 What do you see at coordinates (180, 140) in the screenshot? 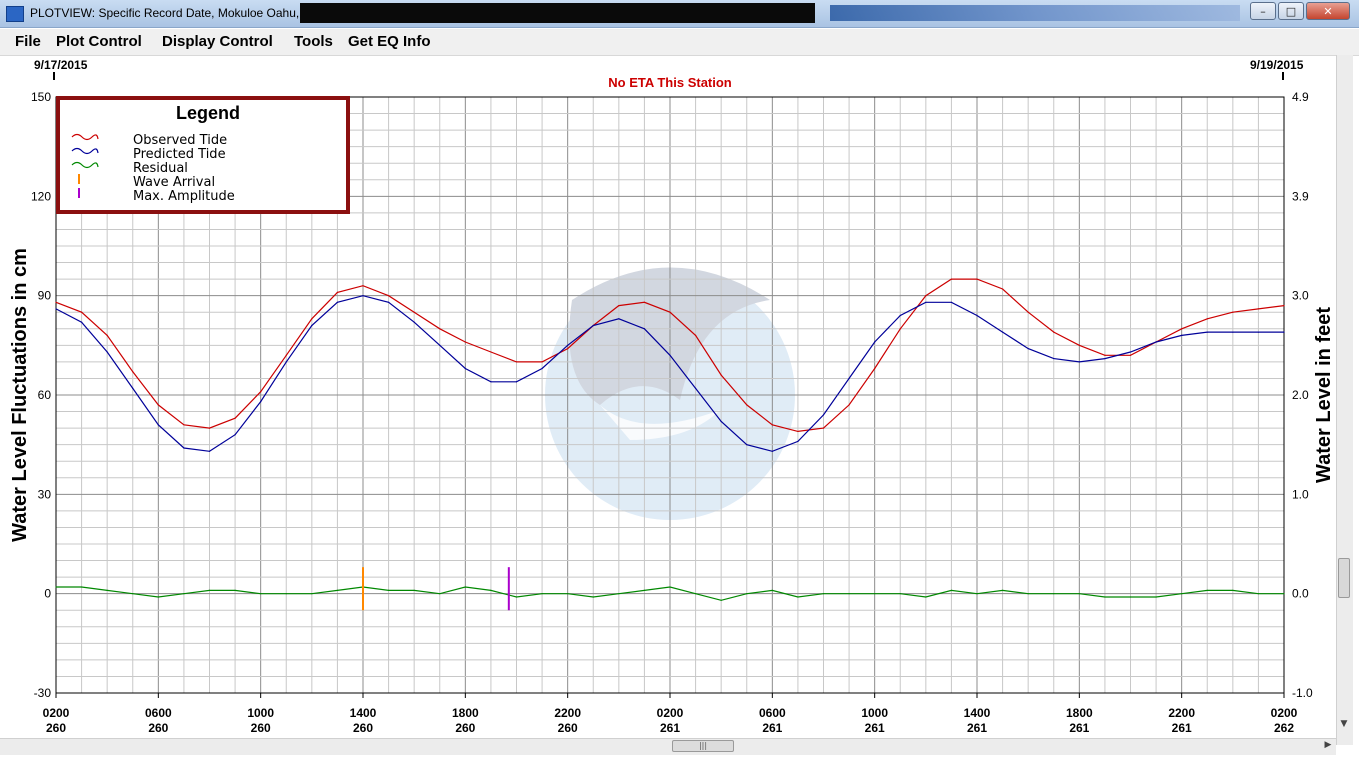
I see `legend-label-observed-tide: Observed Tide` at bounding box center [180, 140].